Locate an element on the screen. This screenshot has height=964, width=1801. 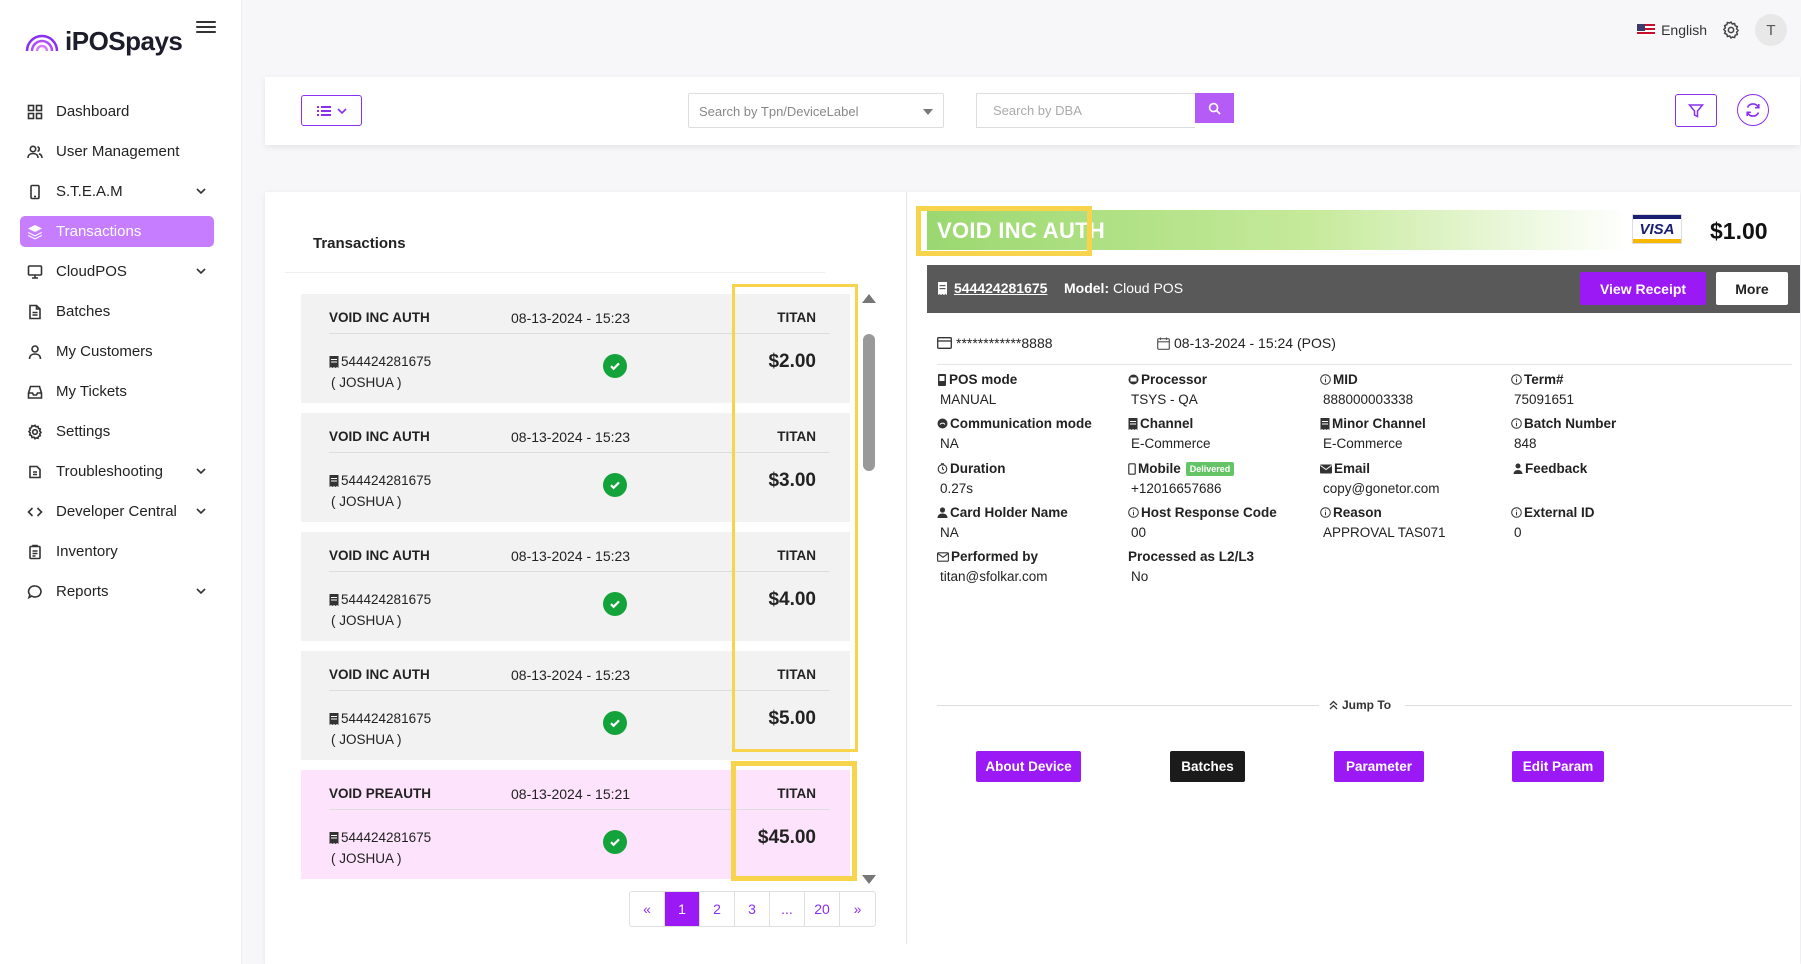
success-check-icon is located at coordinates (615, 723).